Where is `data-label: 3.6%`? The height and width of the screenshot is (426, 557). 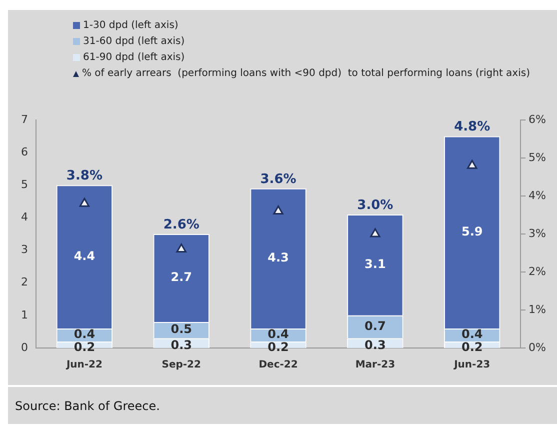 data-label: 3.6% is located at coordinates (278, 179).